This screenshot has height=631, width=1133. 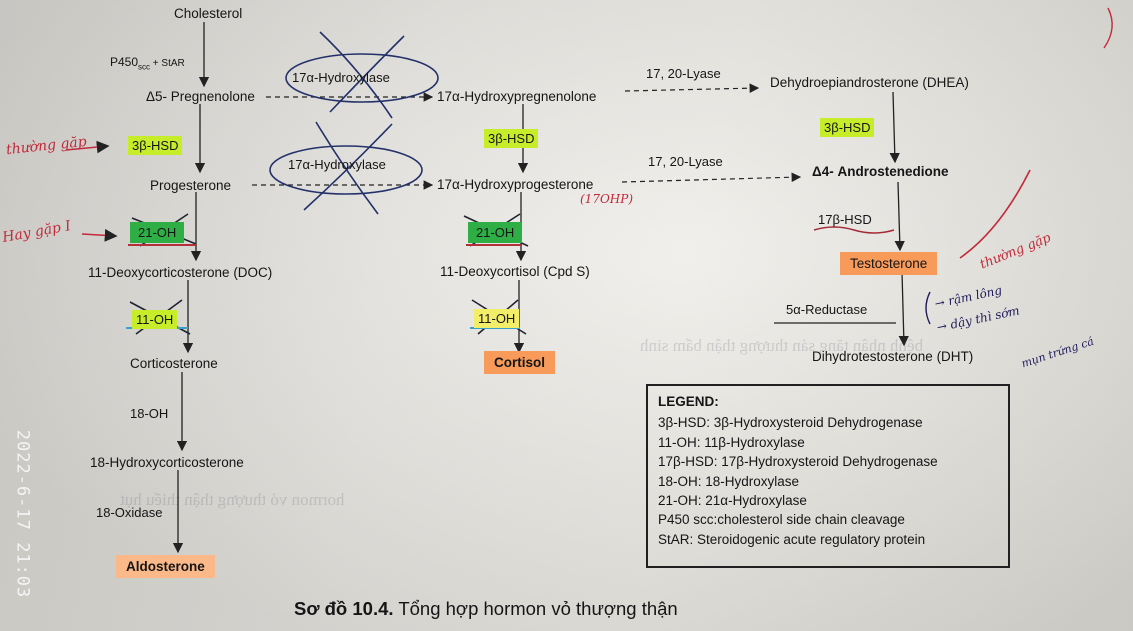 I want to click on legend-item: P450 scc:cholesterol side chain cleavage, so click(x=781, y=520).